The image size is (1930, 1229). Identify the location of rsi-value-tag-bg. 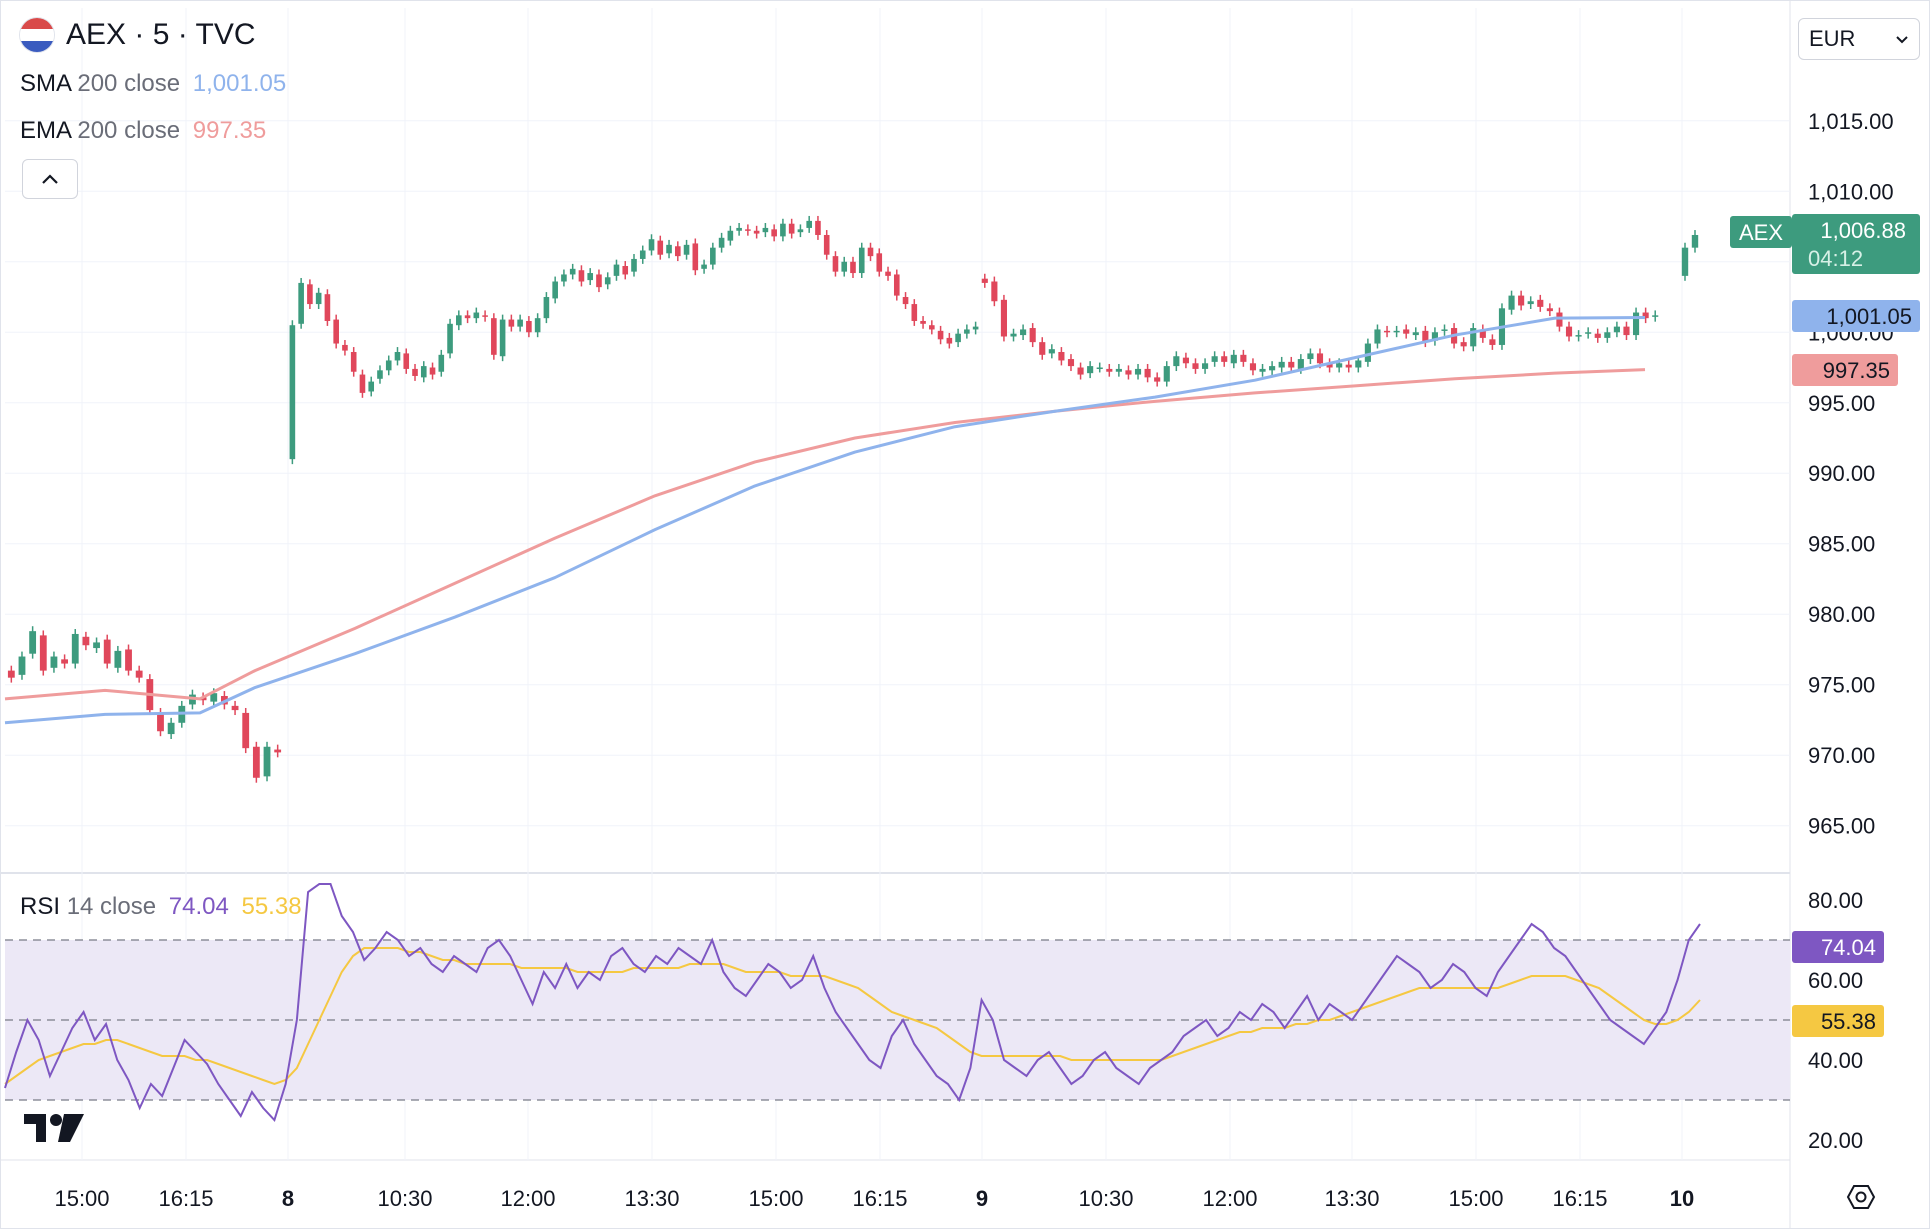
(1838, 947).